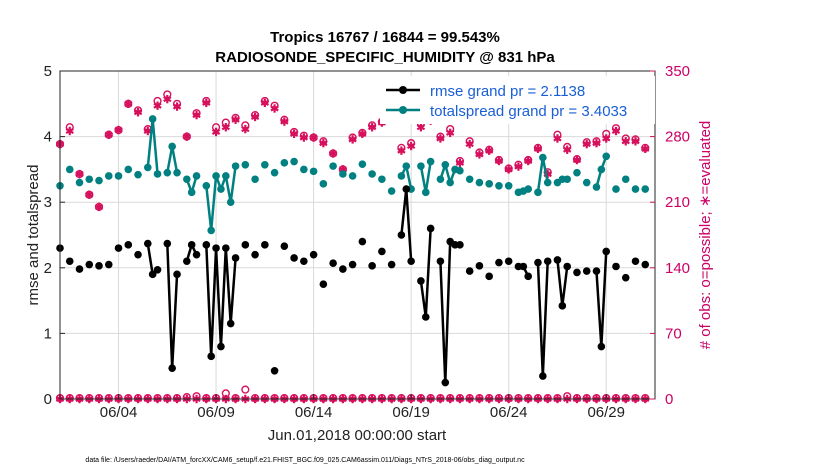  I want to click on legend-spread-label: totalspread grand pr = 3.4033, so click(528, 111).